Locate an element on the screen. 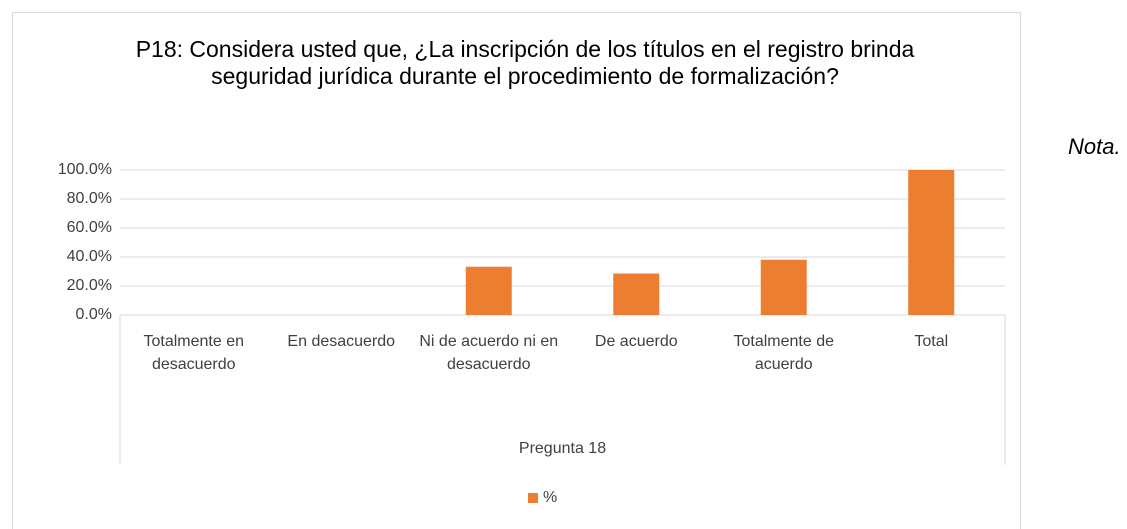 This screenshot has height=529, width=1127. y-tick-label: 20.0% is located at coordinates (89, 285).